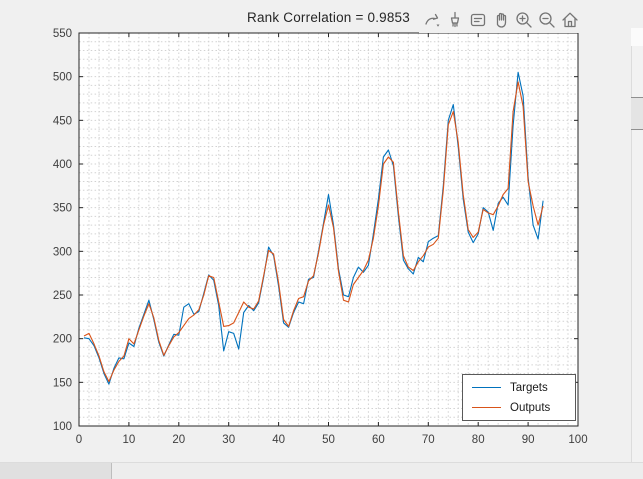  What do you see at coordinates (478, 20) in the screenshot?
I see `data-tips-icon` at bounding box center [478, 20].